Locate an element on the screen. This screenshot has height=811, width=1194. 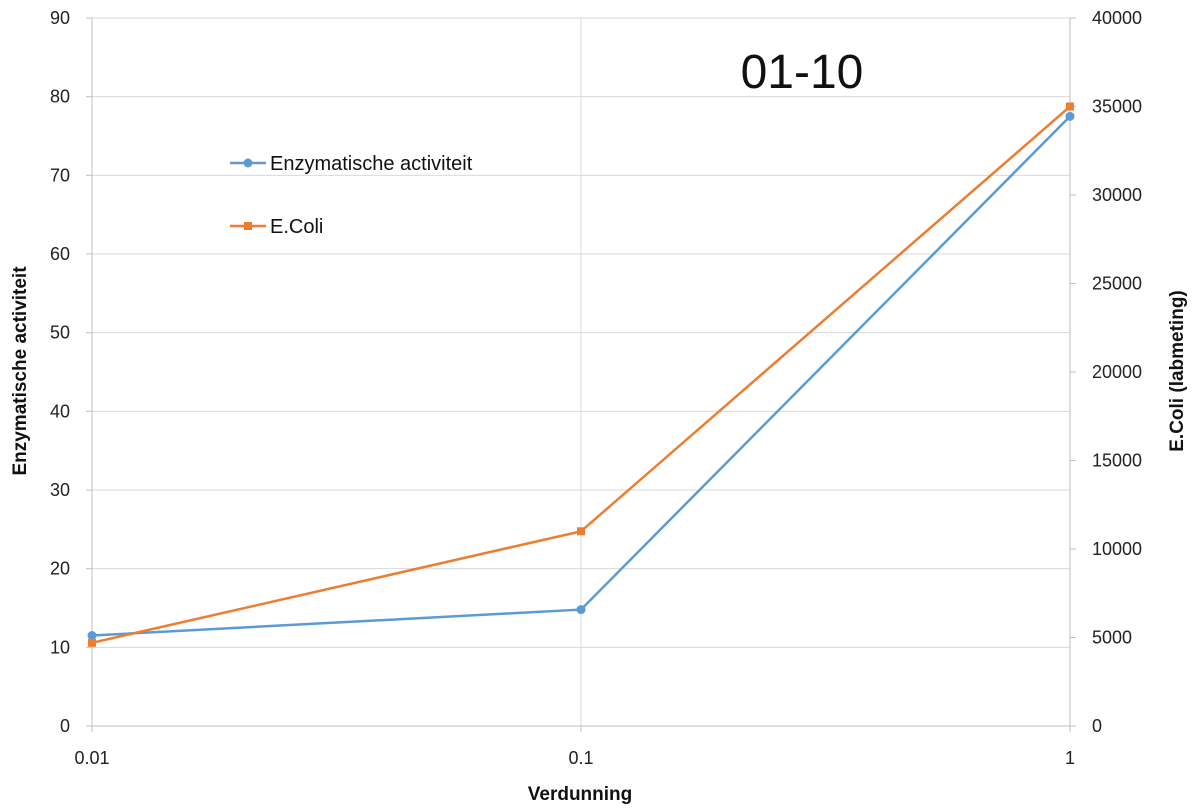
y-tick-label: 60 is located at coordinates (60, 254).